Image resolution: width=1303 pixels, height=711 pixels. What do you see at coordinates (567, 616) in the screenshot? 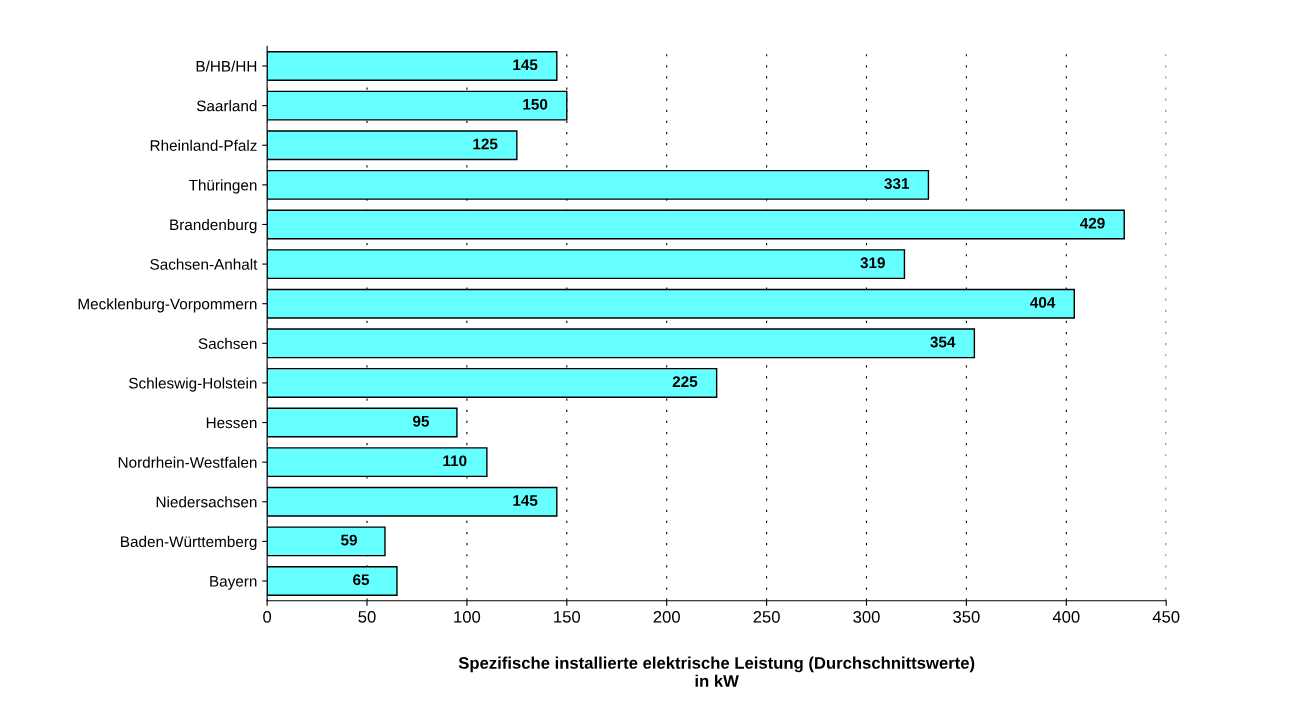
I see `x-tick-label: 150` at bounding box center [567, 616].